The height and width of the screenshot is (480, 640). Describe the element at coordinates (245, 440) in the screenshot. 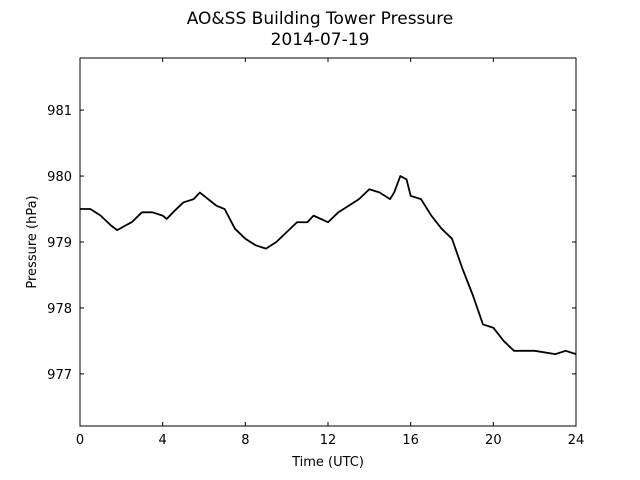

I see `x-tick-label: 8` at that location.